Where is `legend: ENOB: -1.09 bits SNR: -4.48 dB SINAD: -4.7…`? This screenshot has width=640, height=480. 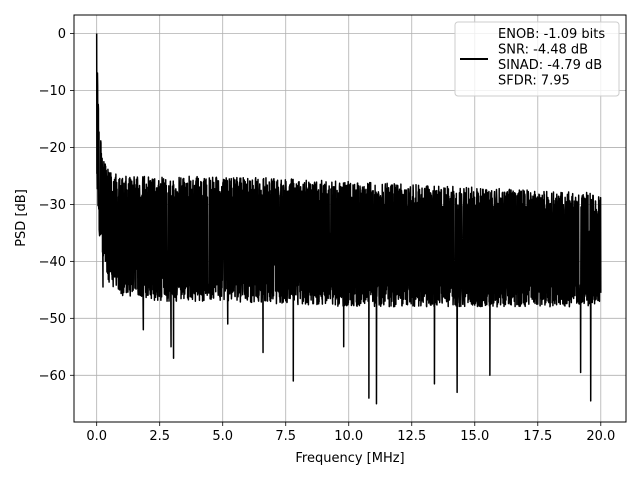 legend: ENOB: -1.09 bits SNR: -4.48 dB SINAD: -4.7… is located at coordinates (537, 59).